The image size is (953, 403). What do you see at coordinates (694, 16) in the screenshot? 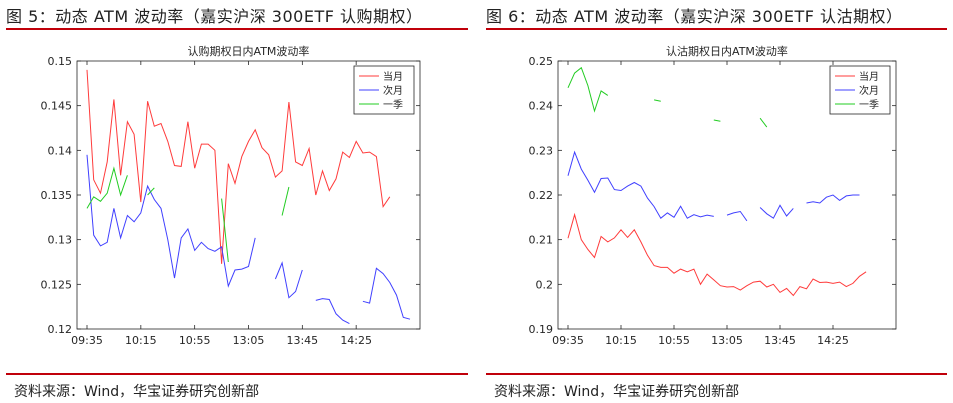
I see `figure-title: 图 6：动态 ATM 波动率（嘉实沪深 300ETF 认沽期权）` at bounding box center [694, 16].